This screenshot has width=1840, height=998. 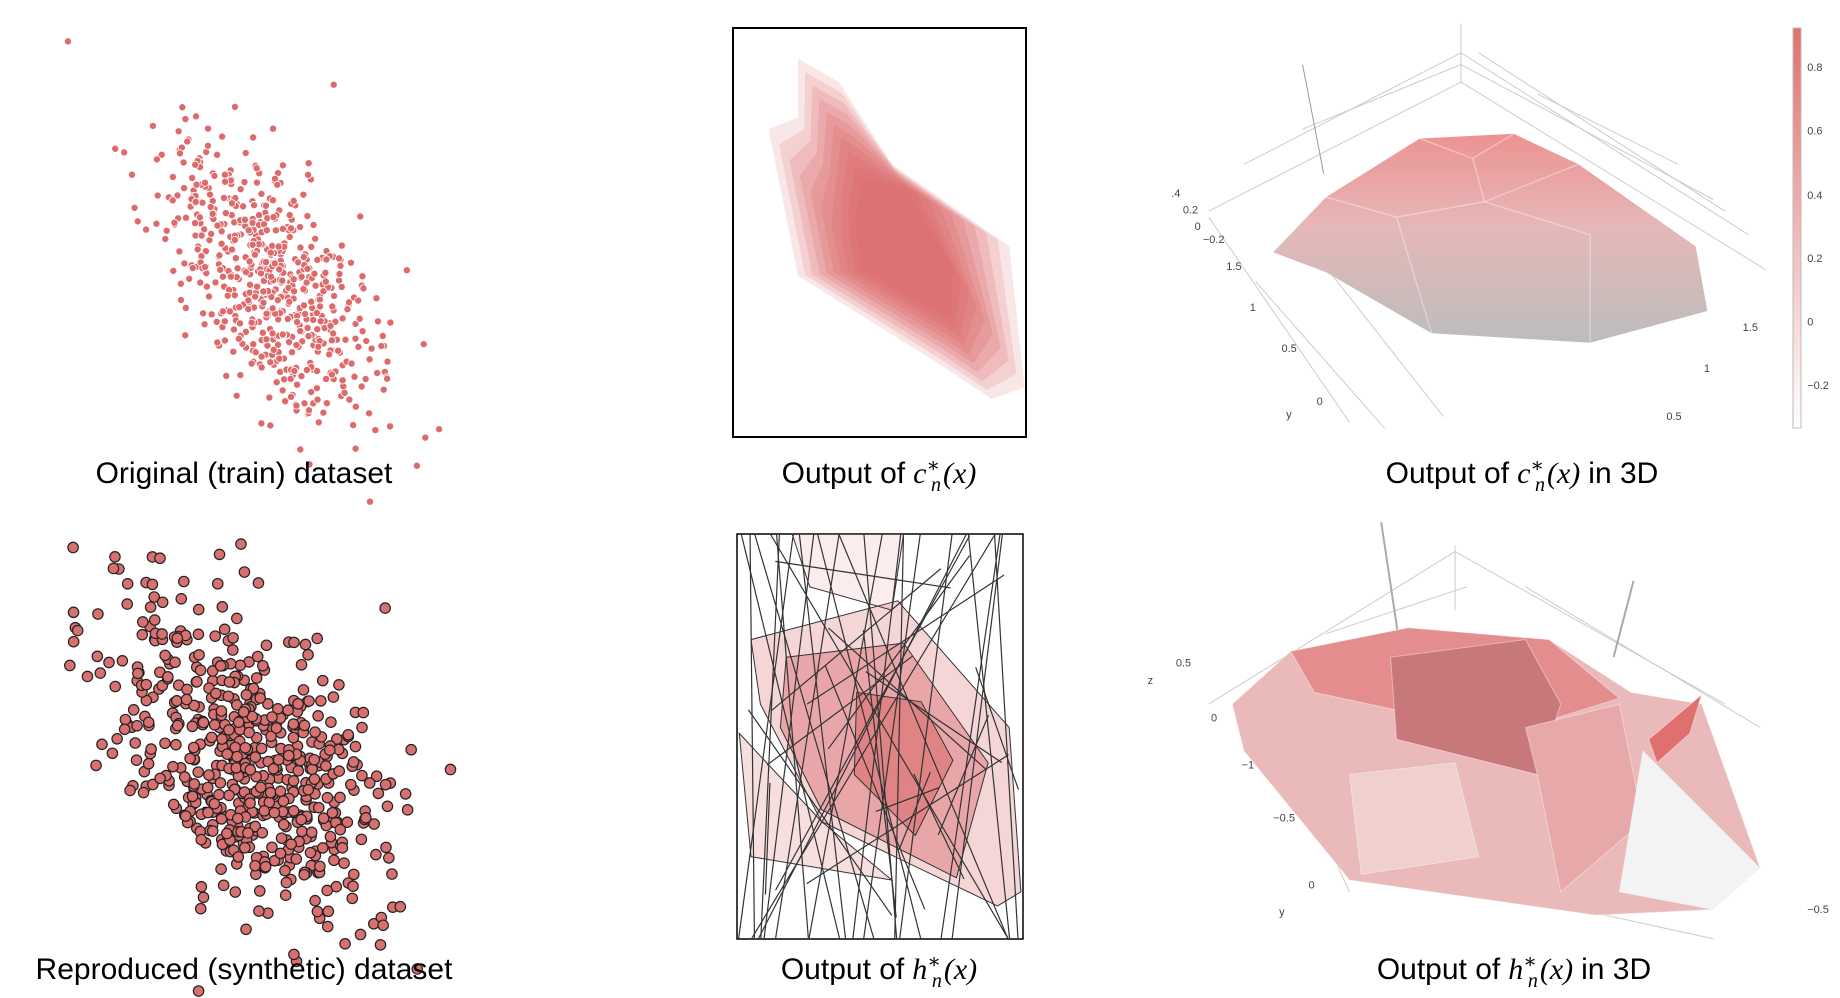 What do you see at coordinates (1467, 146) in the screenshot?
I see `facet-edge` at bounding box center [1467, 146].